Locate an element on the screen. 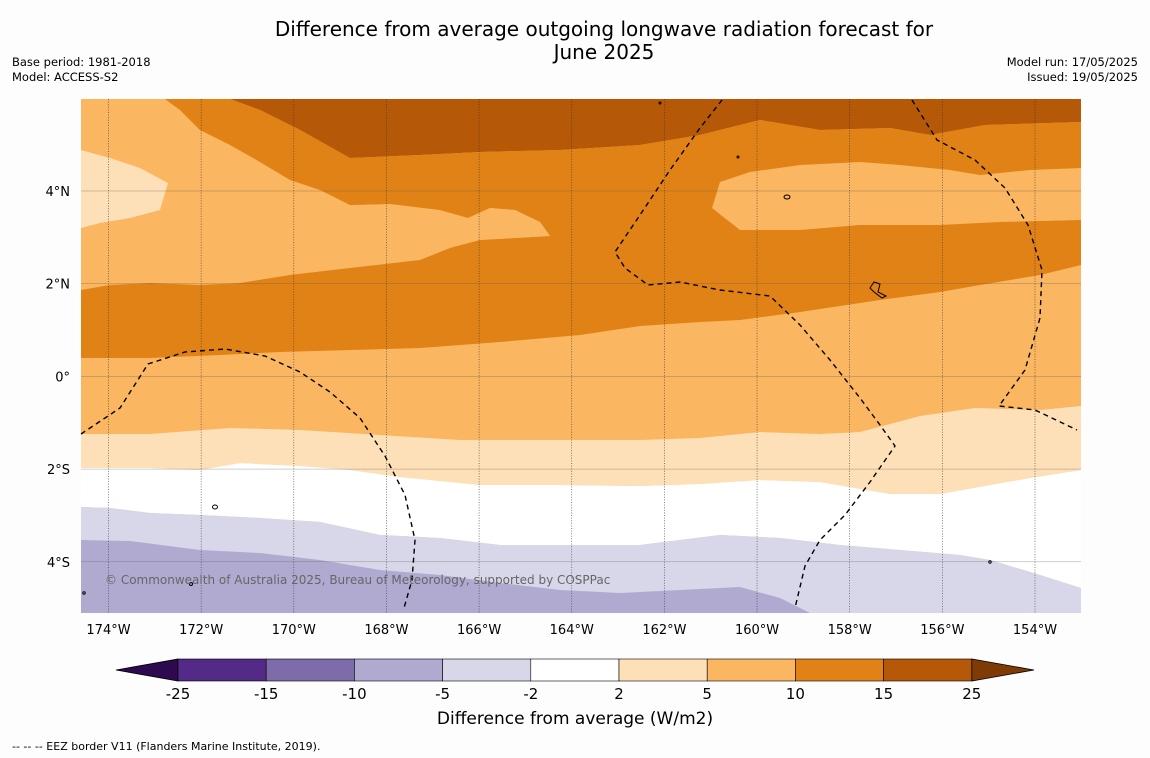 The height and width of the screenshot is (758, 1150). lon-tick-label: 164°W is located at coordinates (572, 630).